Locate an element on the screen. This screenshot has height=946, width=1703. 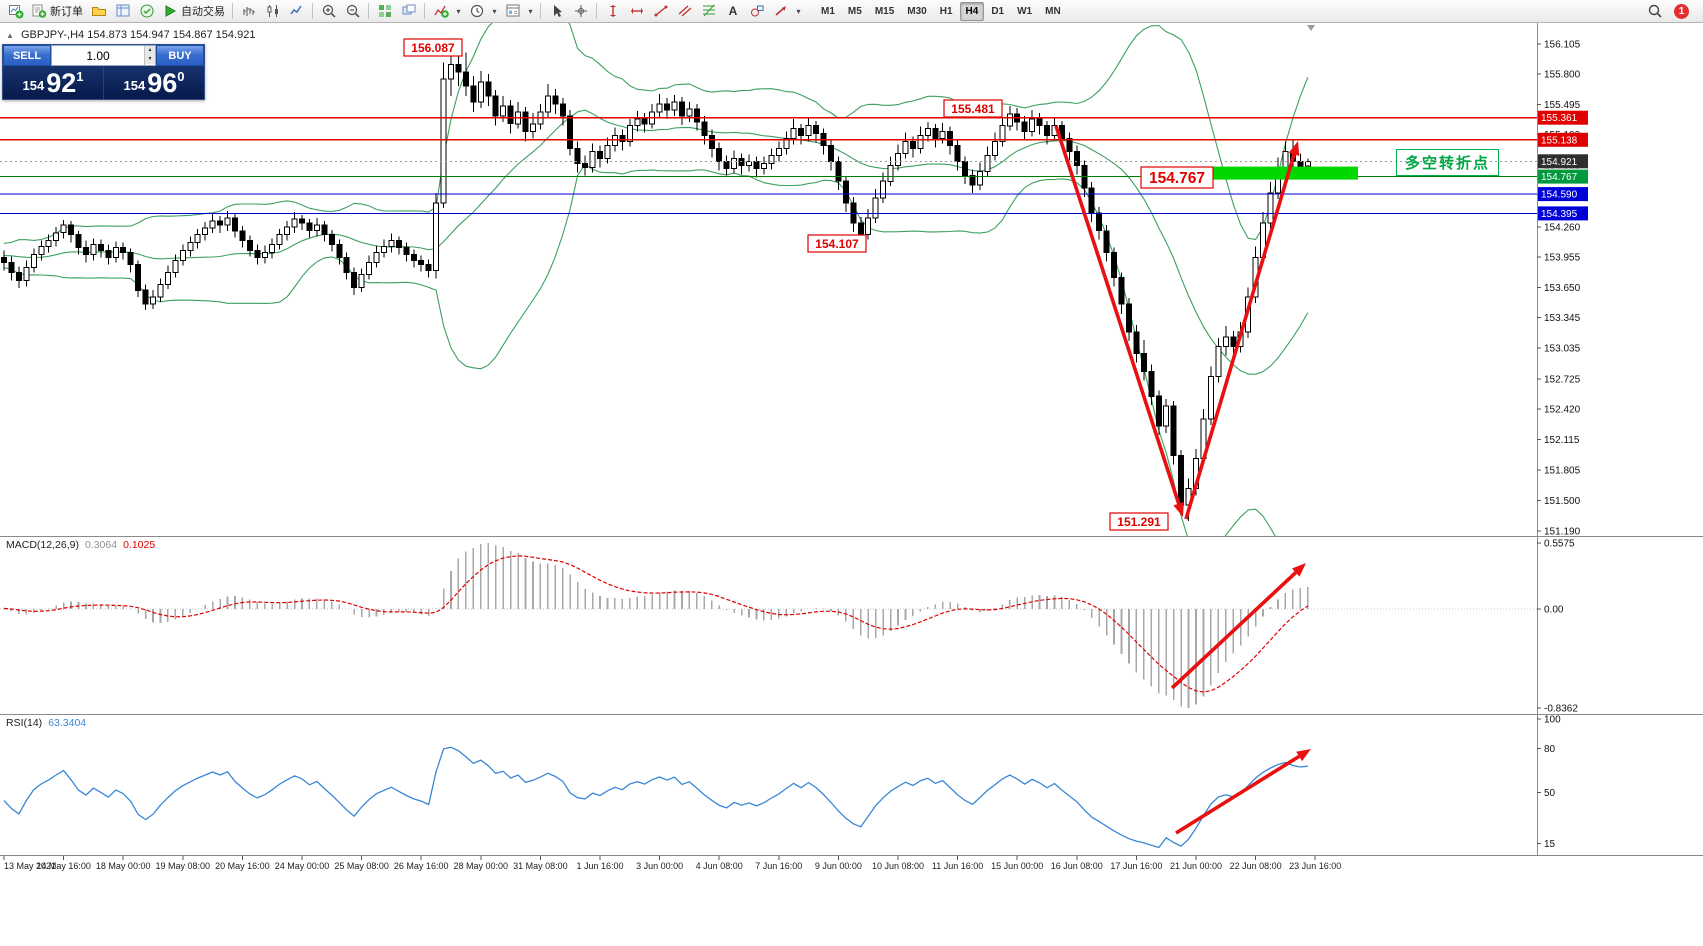
timeframe-m30: M30 is located at coordinates (917, 11).